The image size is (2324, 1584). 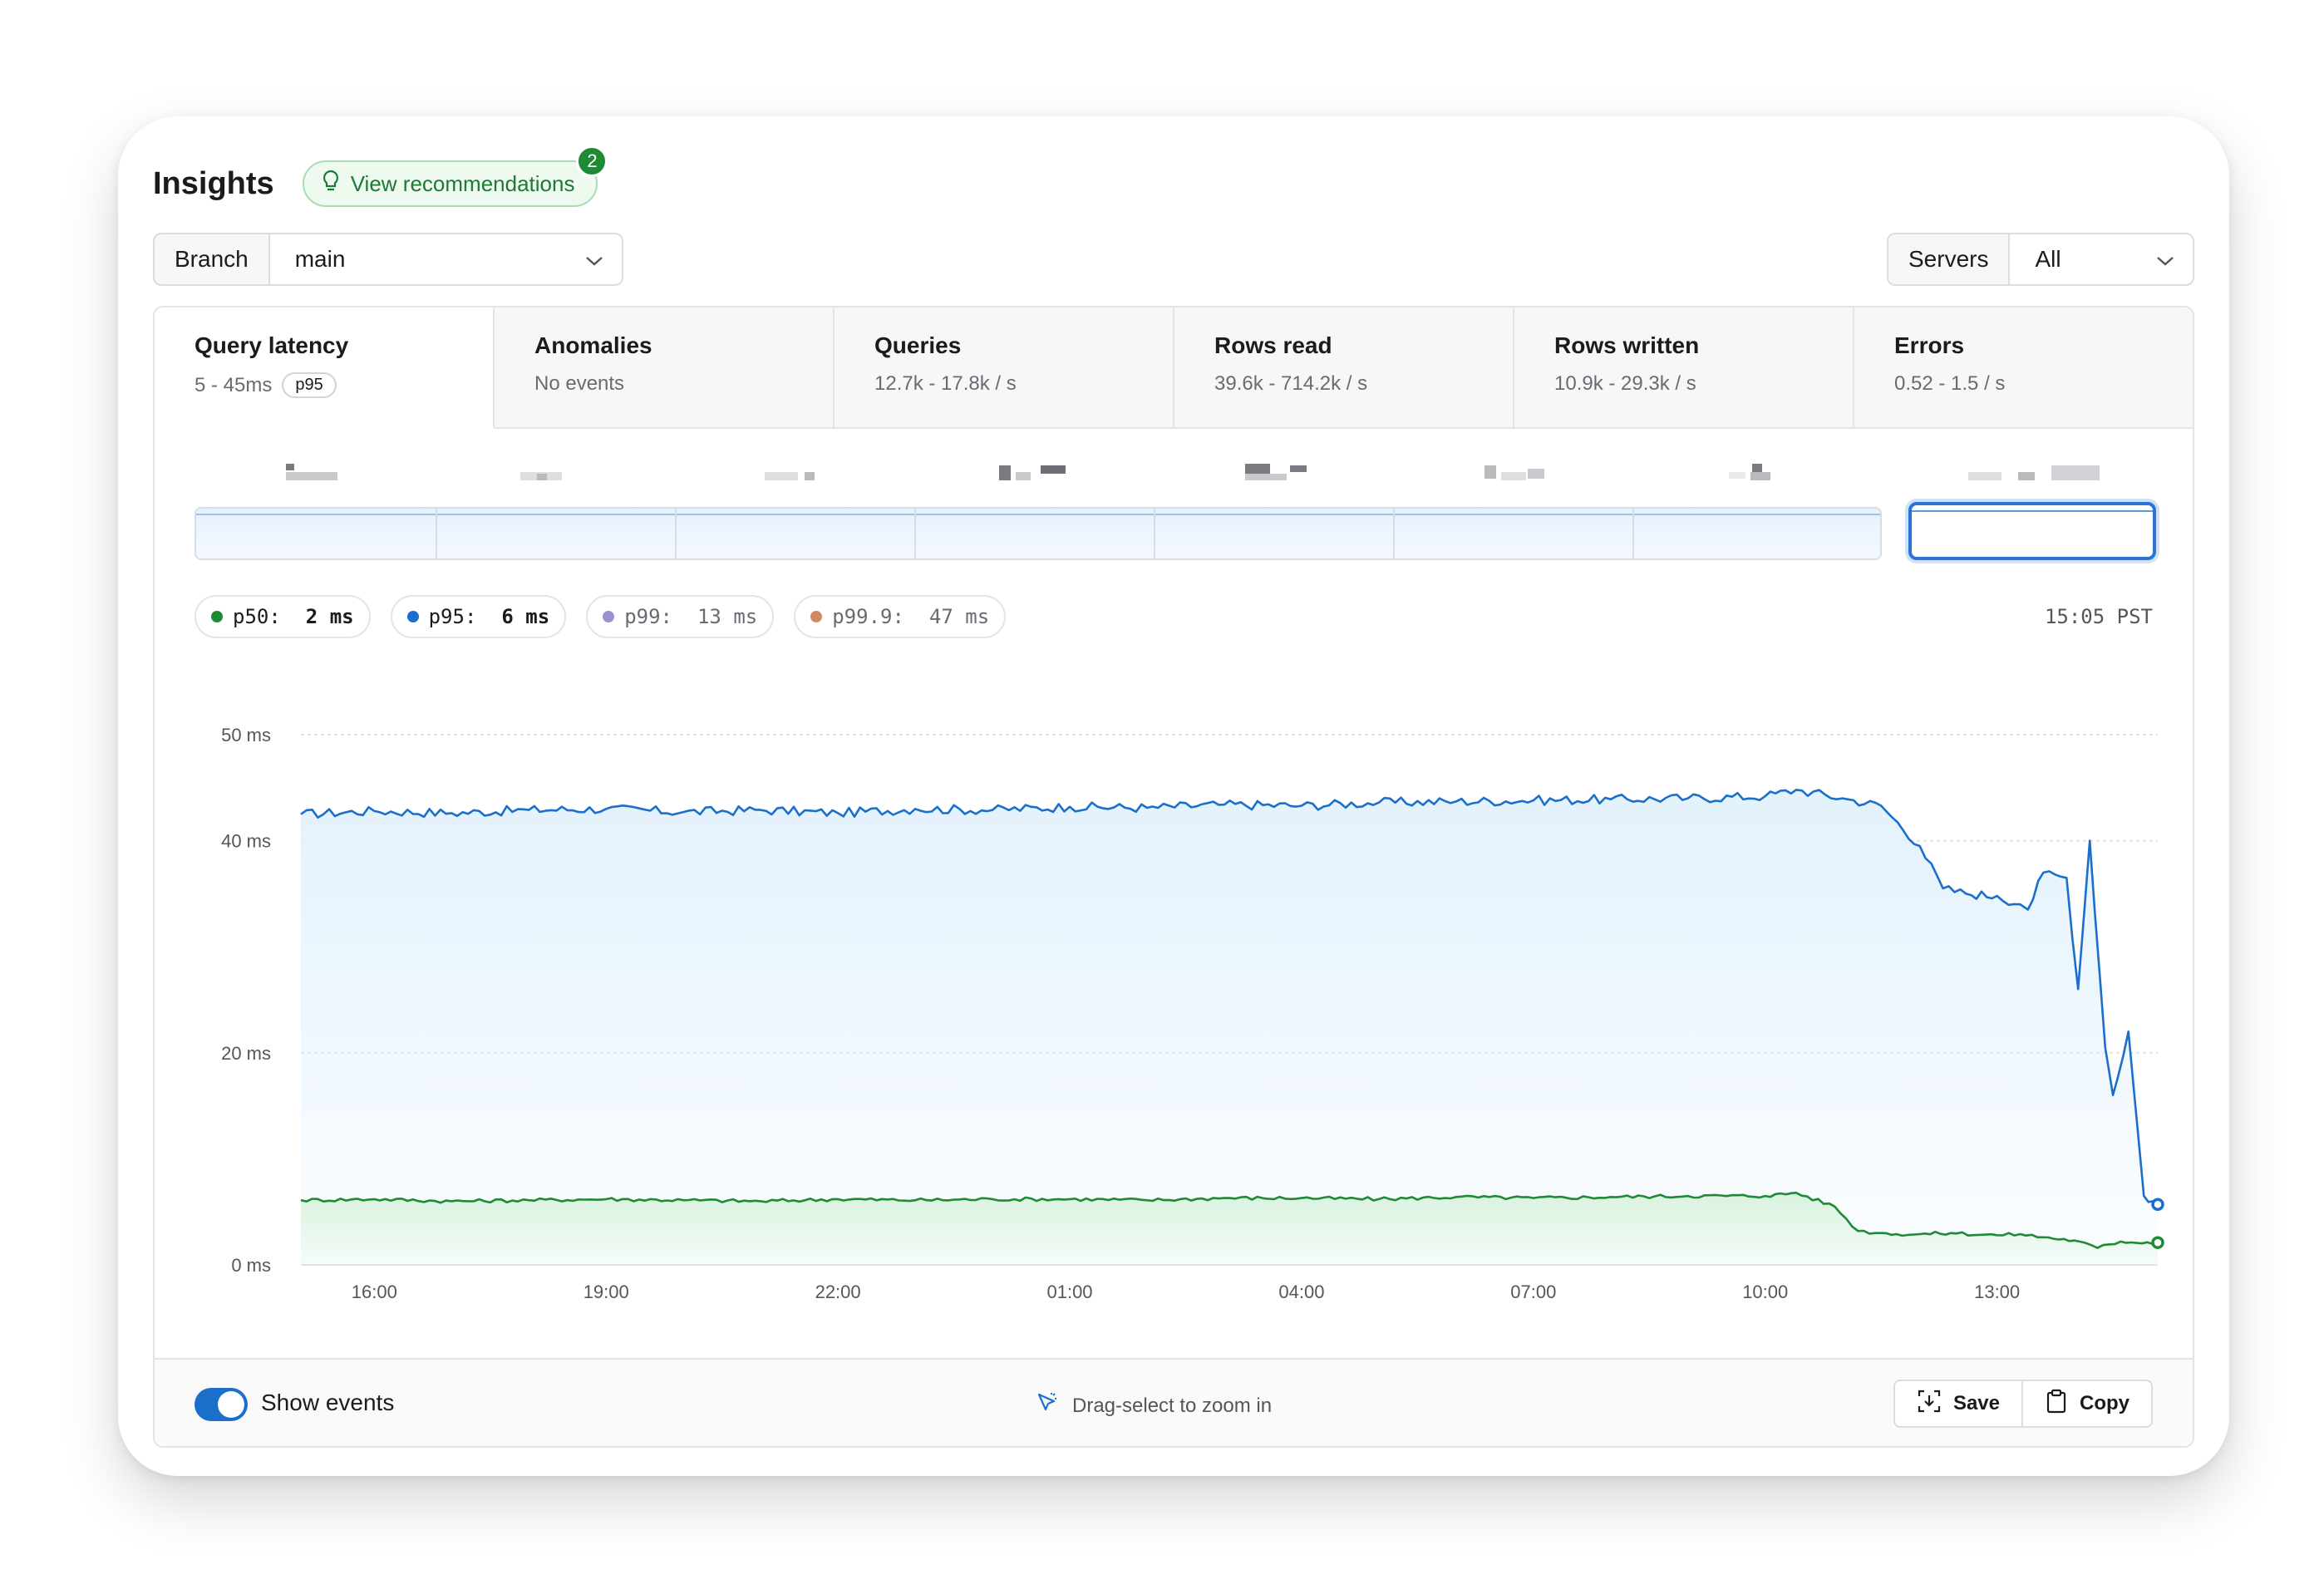 I want to click on tab-anomalies: Anomalies No events, so click(x=665, y=368).